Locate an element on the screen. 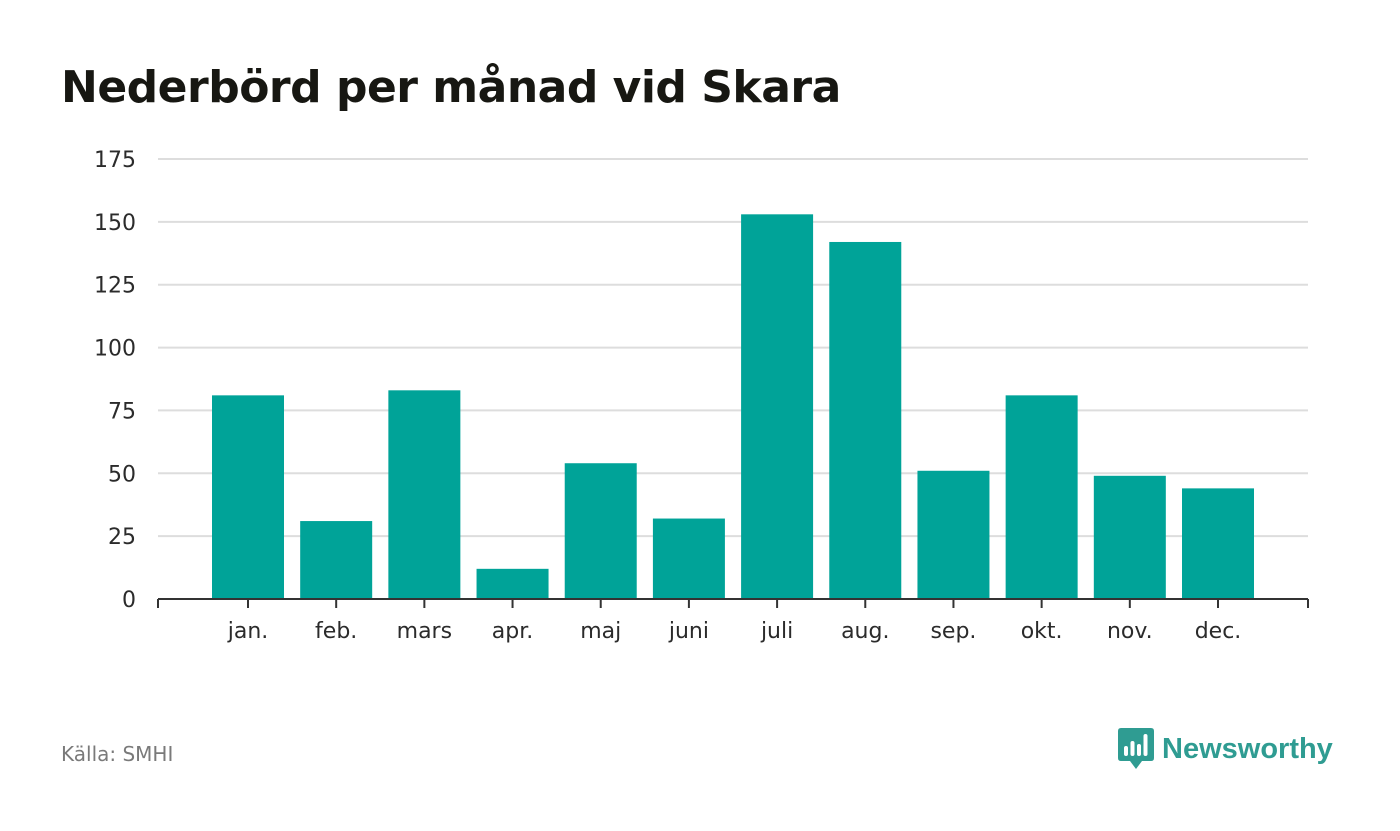  axes is located at coordinates (733, 603).